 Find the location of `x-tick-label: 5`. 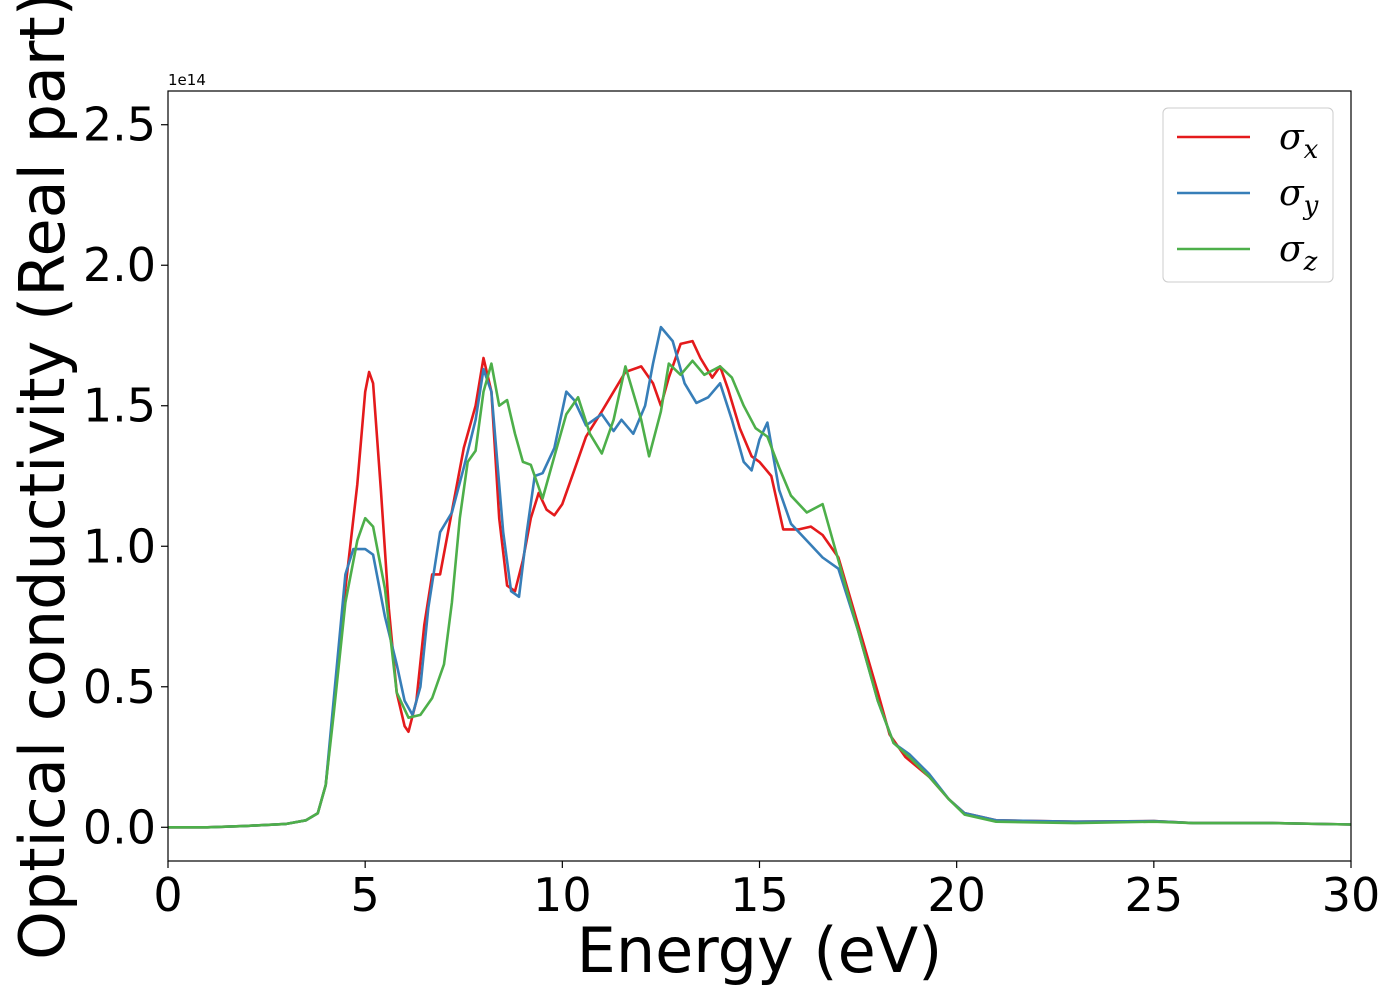

x-tick-label: 5 is located at coordinates (365, 895).